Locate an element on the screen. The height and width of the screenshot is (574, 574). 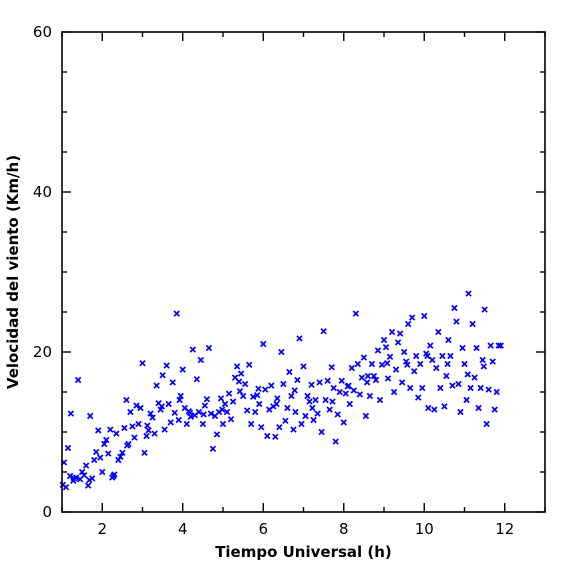
y-tick-label: 60 is located at coordinates (42, 32).